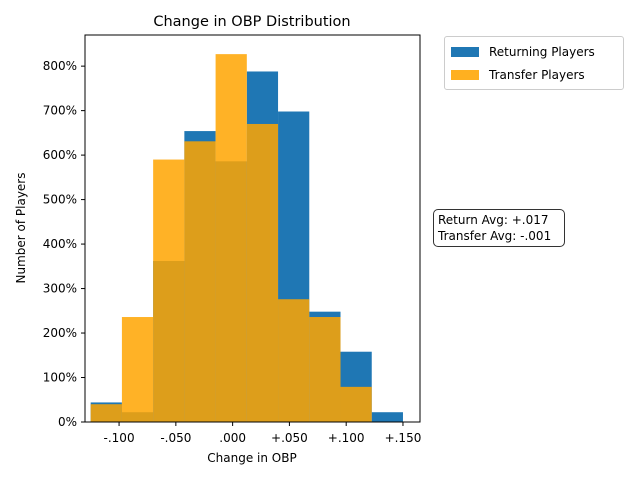  I want to click on x-tick-label: +.100, so click(346, 438).